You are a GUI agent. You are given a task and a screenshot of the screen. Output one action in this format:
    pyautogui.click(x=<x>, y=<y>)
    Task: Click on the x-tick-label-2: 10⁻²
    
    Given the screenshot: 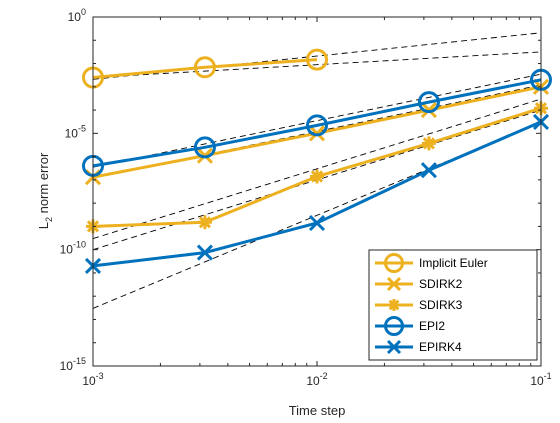 What is the action you would take?
    pyautogui.click(x=316, y=379)
    